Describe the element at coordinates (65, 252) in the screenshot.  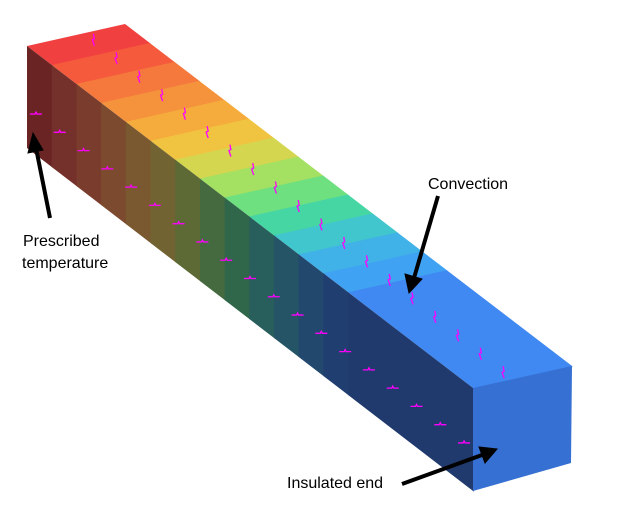
I see `prescribed-temperature-label: Prescribed temperature` at that location.